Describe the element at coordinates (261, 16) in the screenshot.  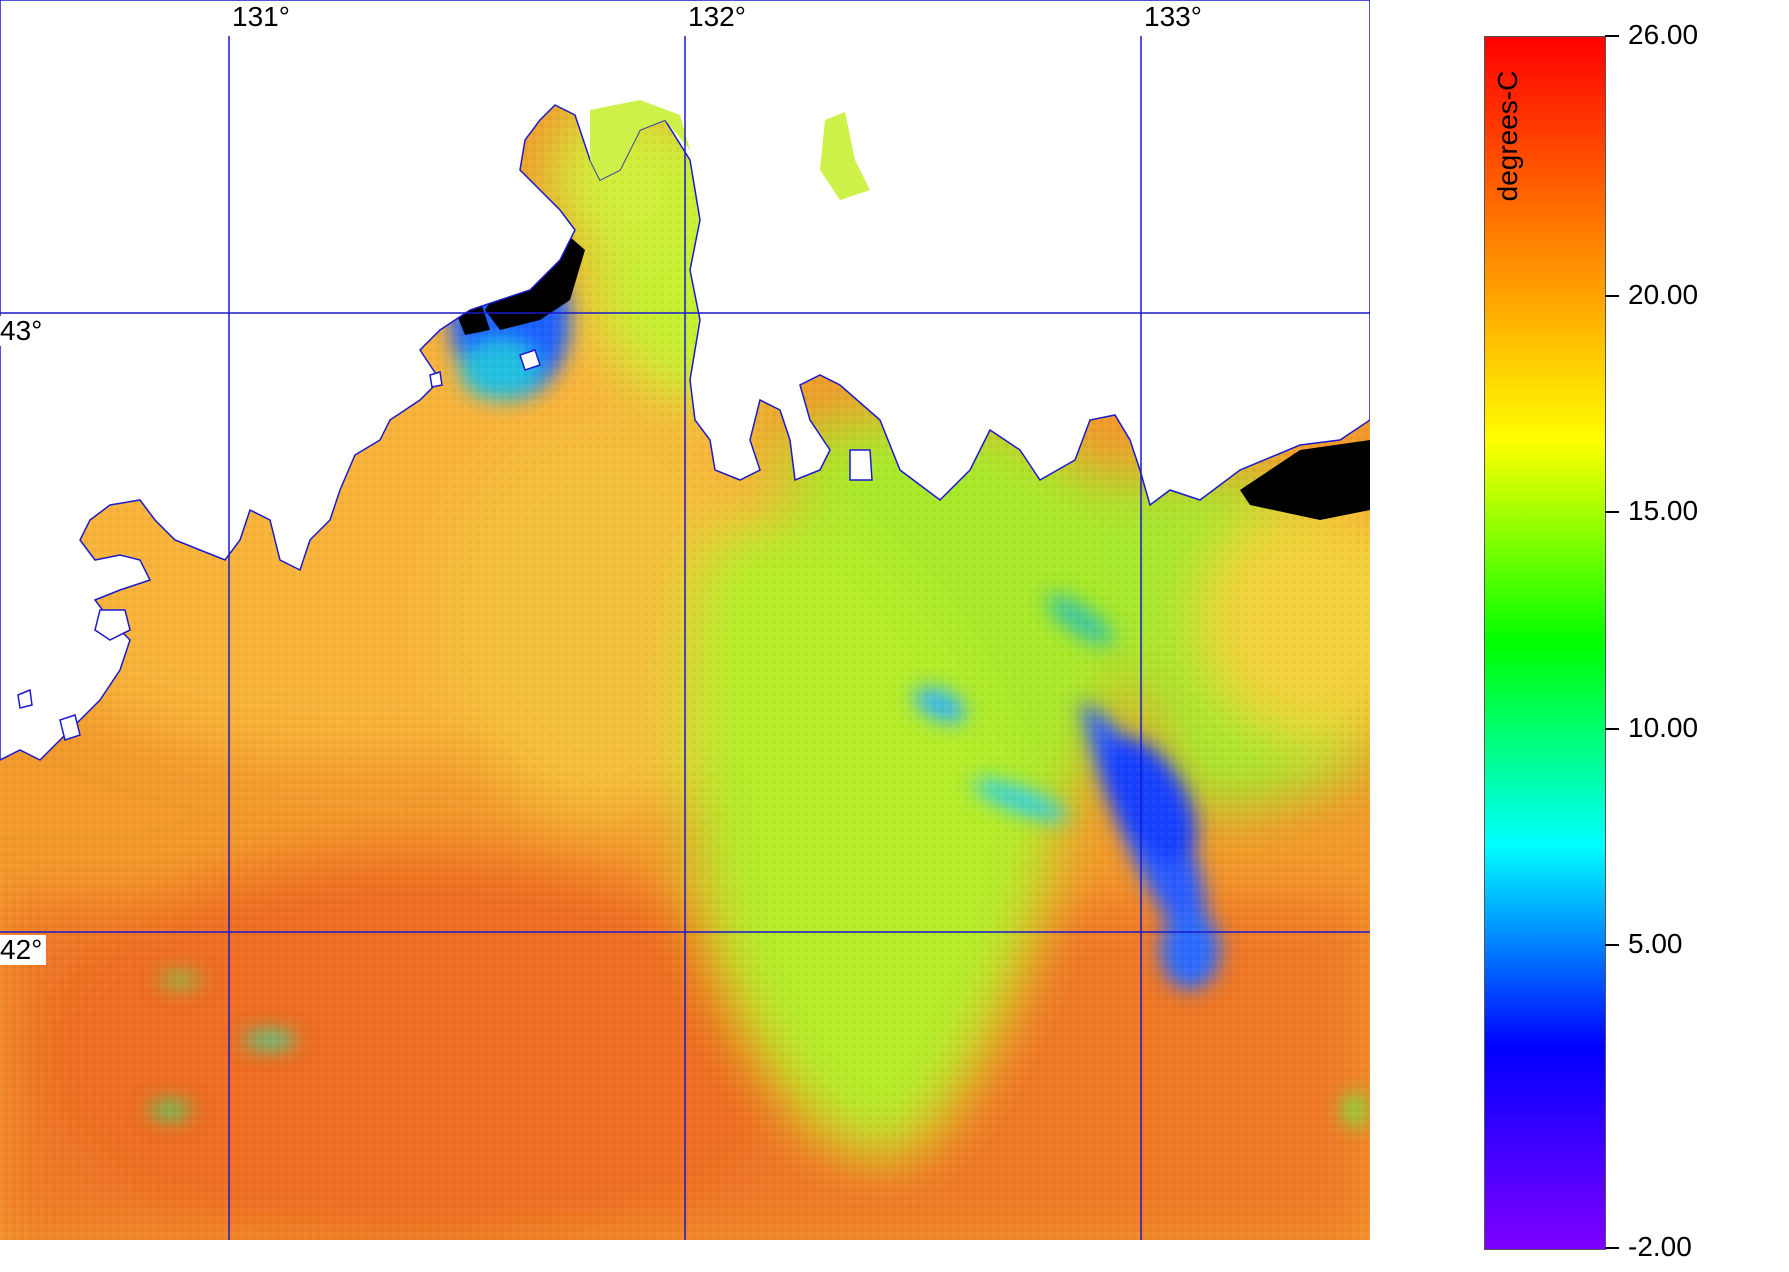
I see `longitude-label-131: 131°` at that location.